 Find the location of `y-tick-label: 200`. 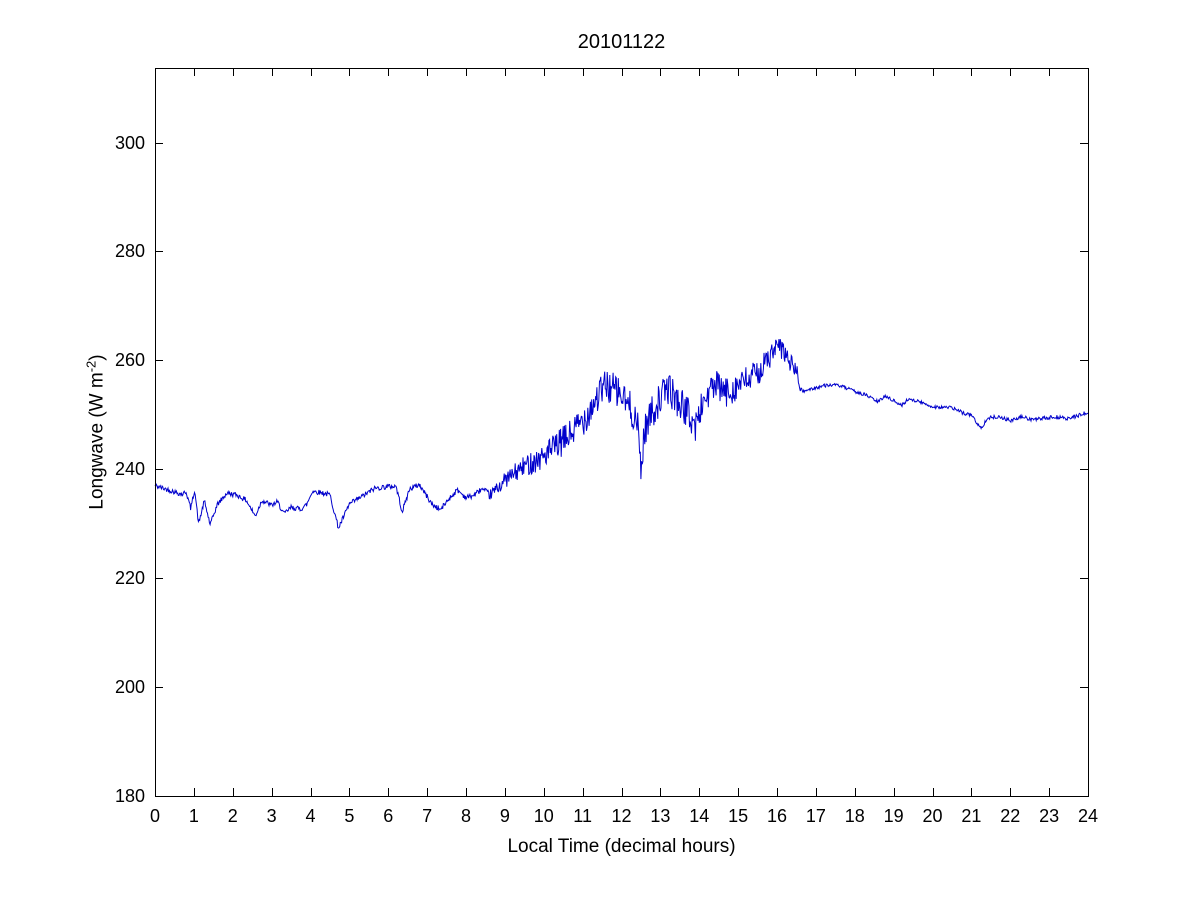

y-tick-label: 200 is located at coordinates (129, 687).